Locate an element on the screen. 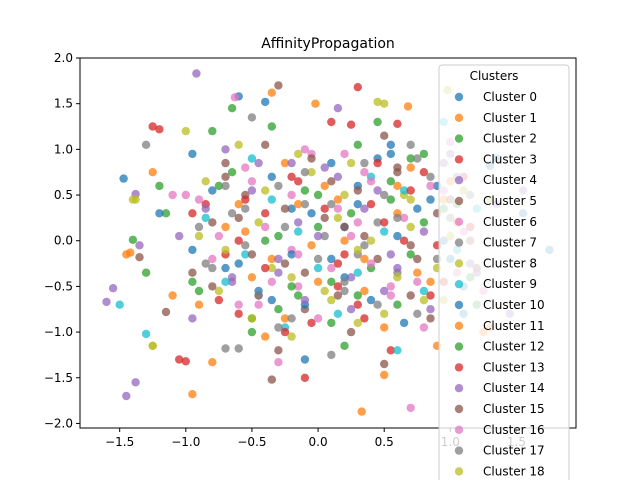 This screenshot has height=480, width=640. legend-entry-label: Cluster 1 is located at coordinates (510, 118).